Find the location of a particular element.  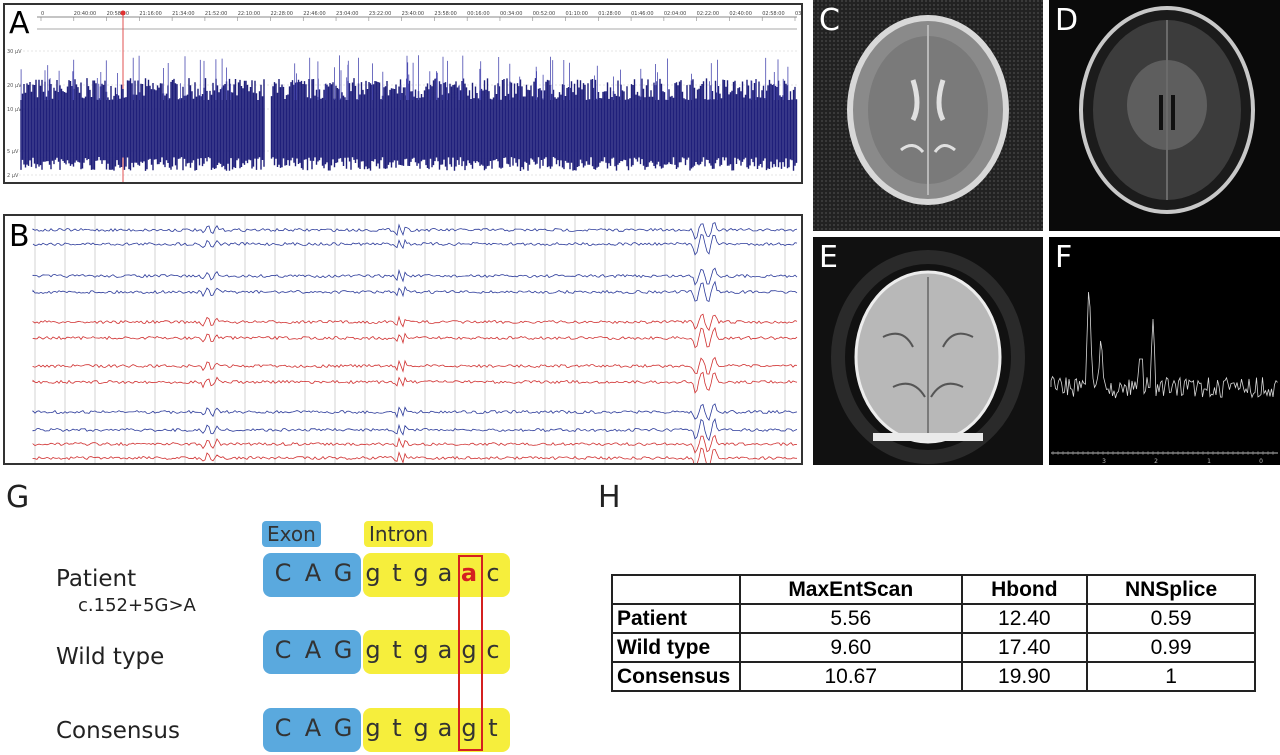

time-tick-label: 02:58:00 is located at coordinates (773, 14).